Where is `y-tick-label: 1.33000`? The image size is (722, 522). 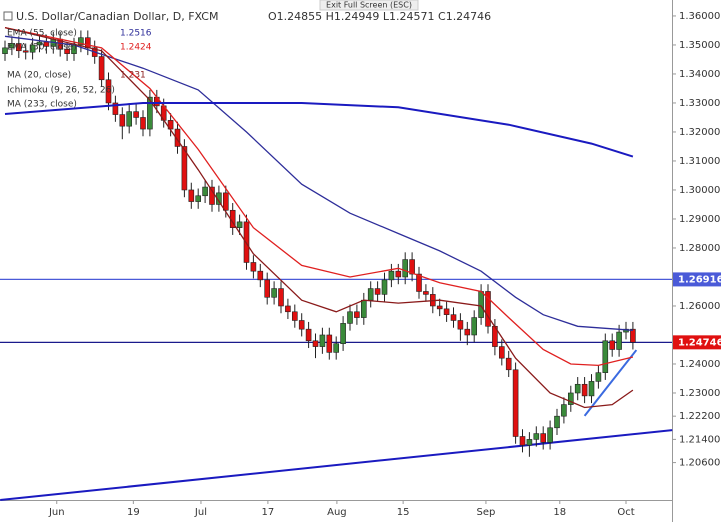 y-tick-label: 1.33000 is located at coordinates (699, 103).